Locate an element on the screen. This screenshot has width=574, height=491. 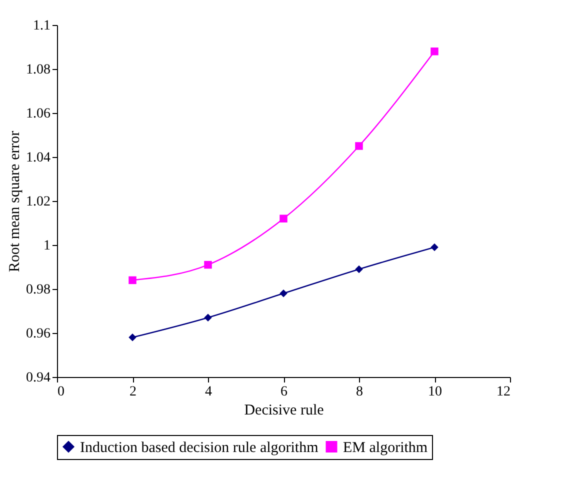
x-tick-label: 0 is located at coordinates (61, 392).